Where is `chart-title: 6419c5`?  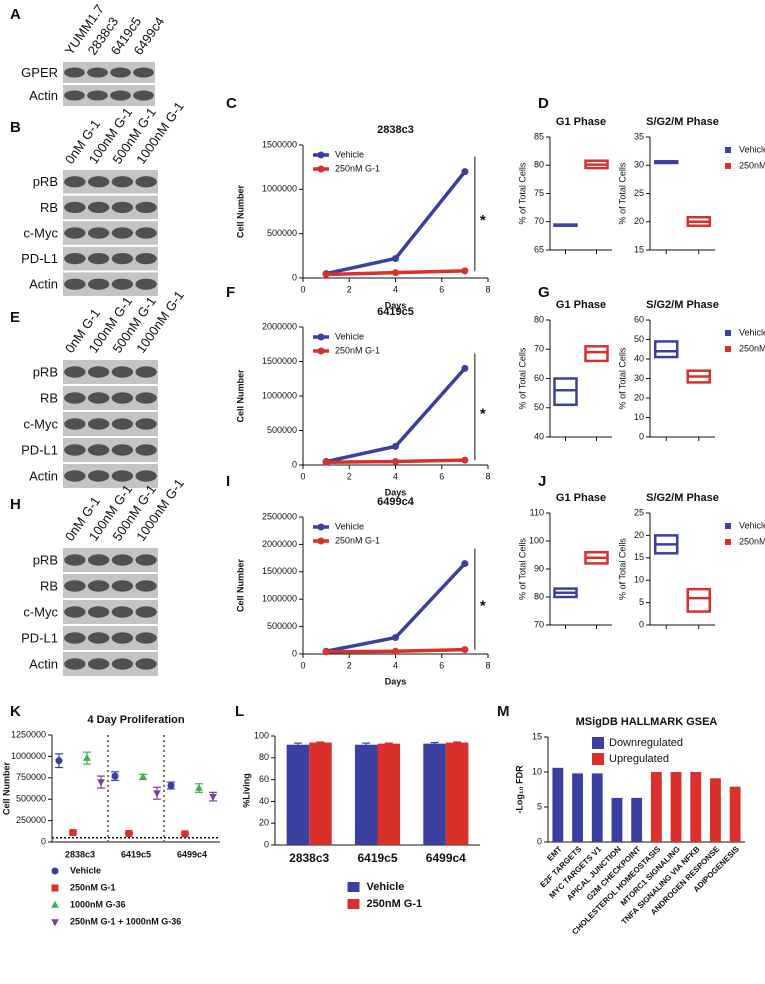
chart-title: 6419c5 is located at coordinates (395, 312).